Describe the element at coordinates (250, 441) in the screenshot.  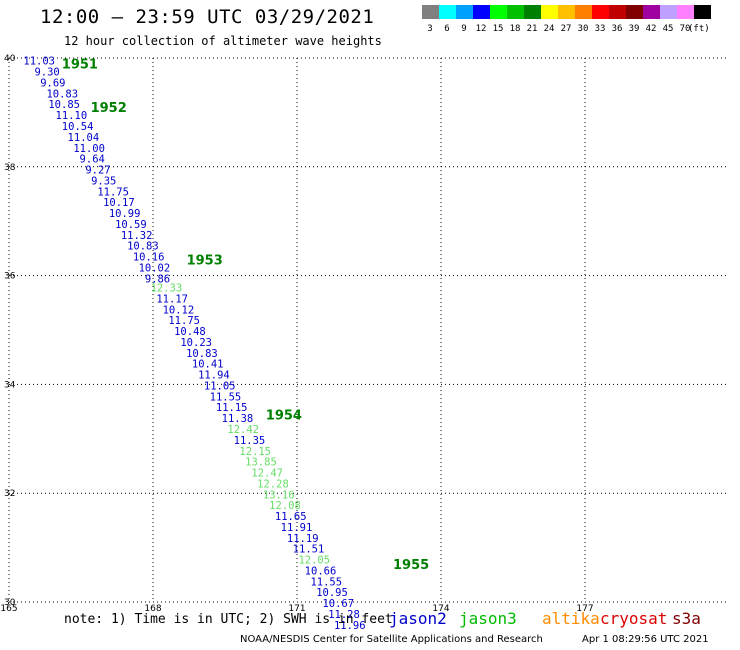
I see `wave-height-value: 11.35` at that location.